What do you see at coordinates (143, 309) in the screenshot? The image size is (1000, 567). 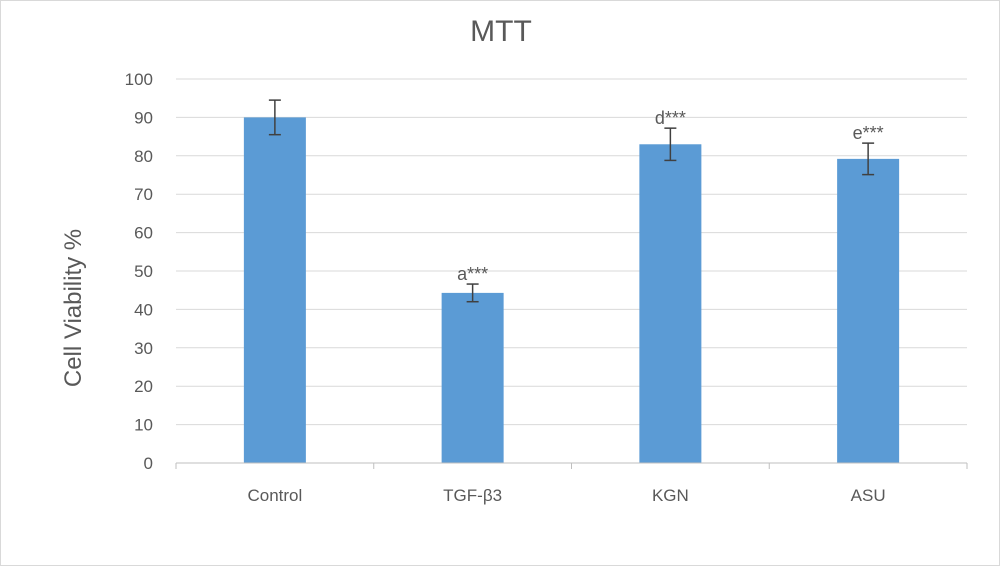 I see `y-tick-label: 40` at bounding box center [143, 309].